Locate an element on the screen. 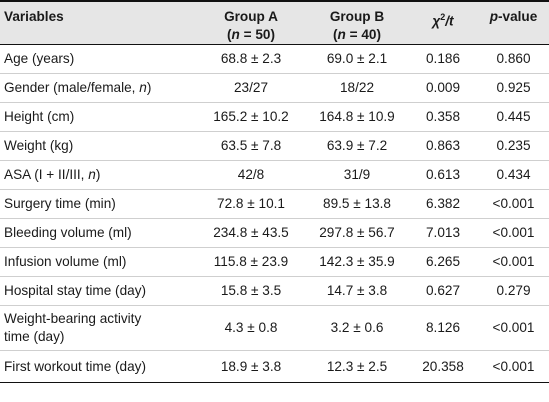 The width and height of the screenshot is (549, 402). header-group-b: Group B (n = 40) is located at coordinates (357, 22).